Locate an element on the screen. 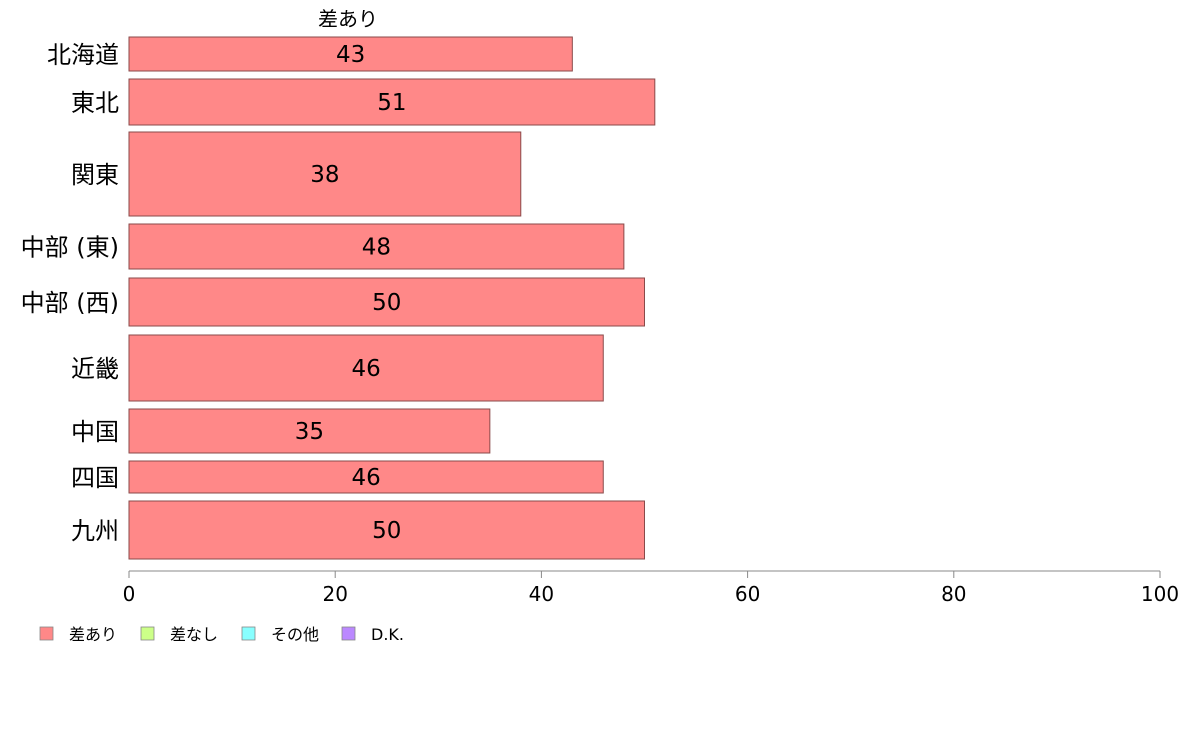  x-tick-label-4: 80 is located at coordinates (953, 594).